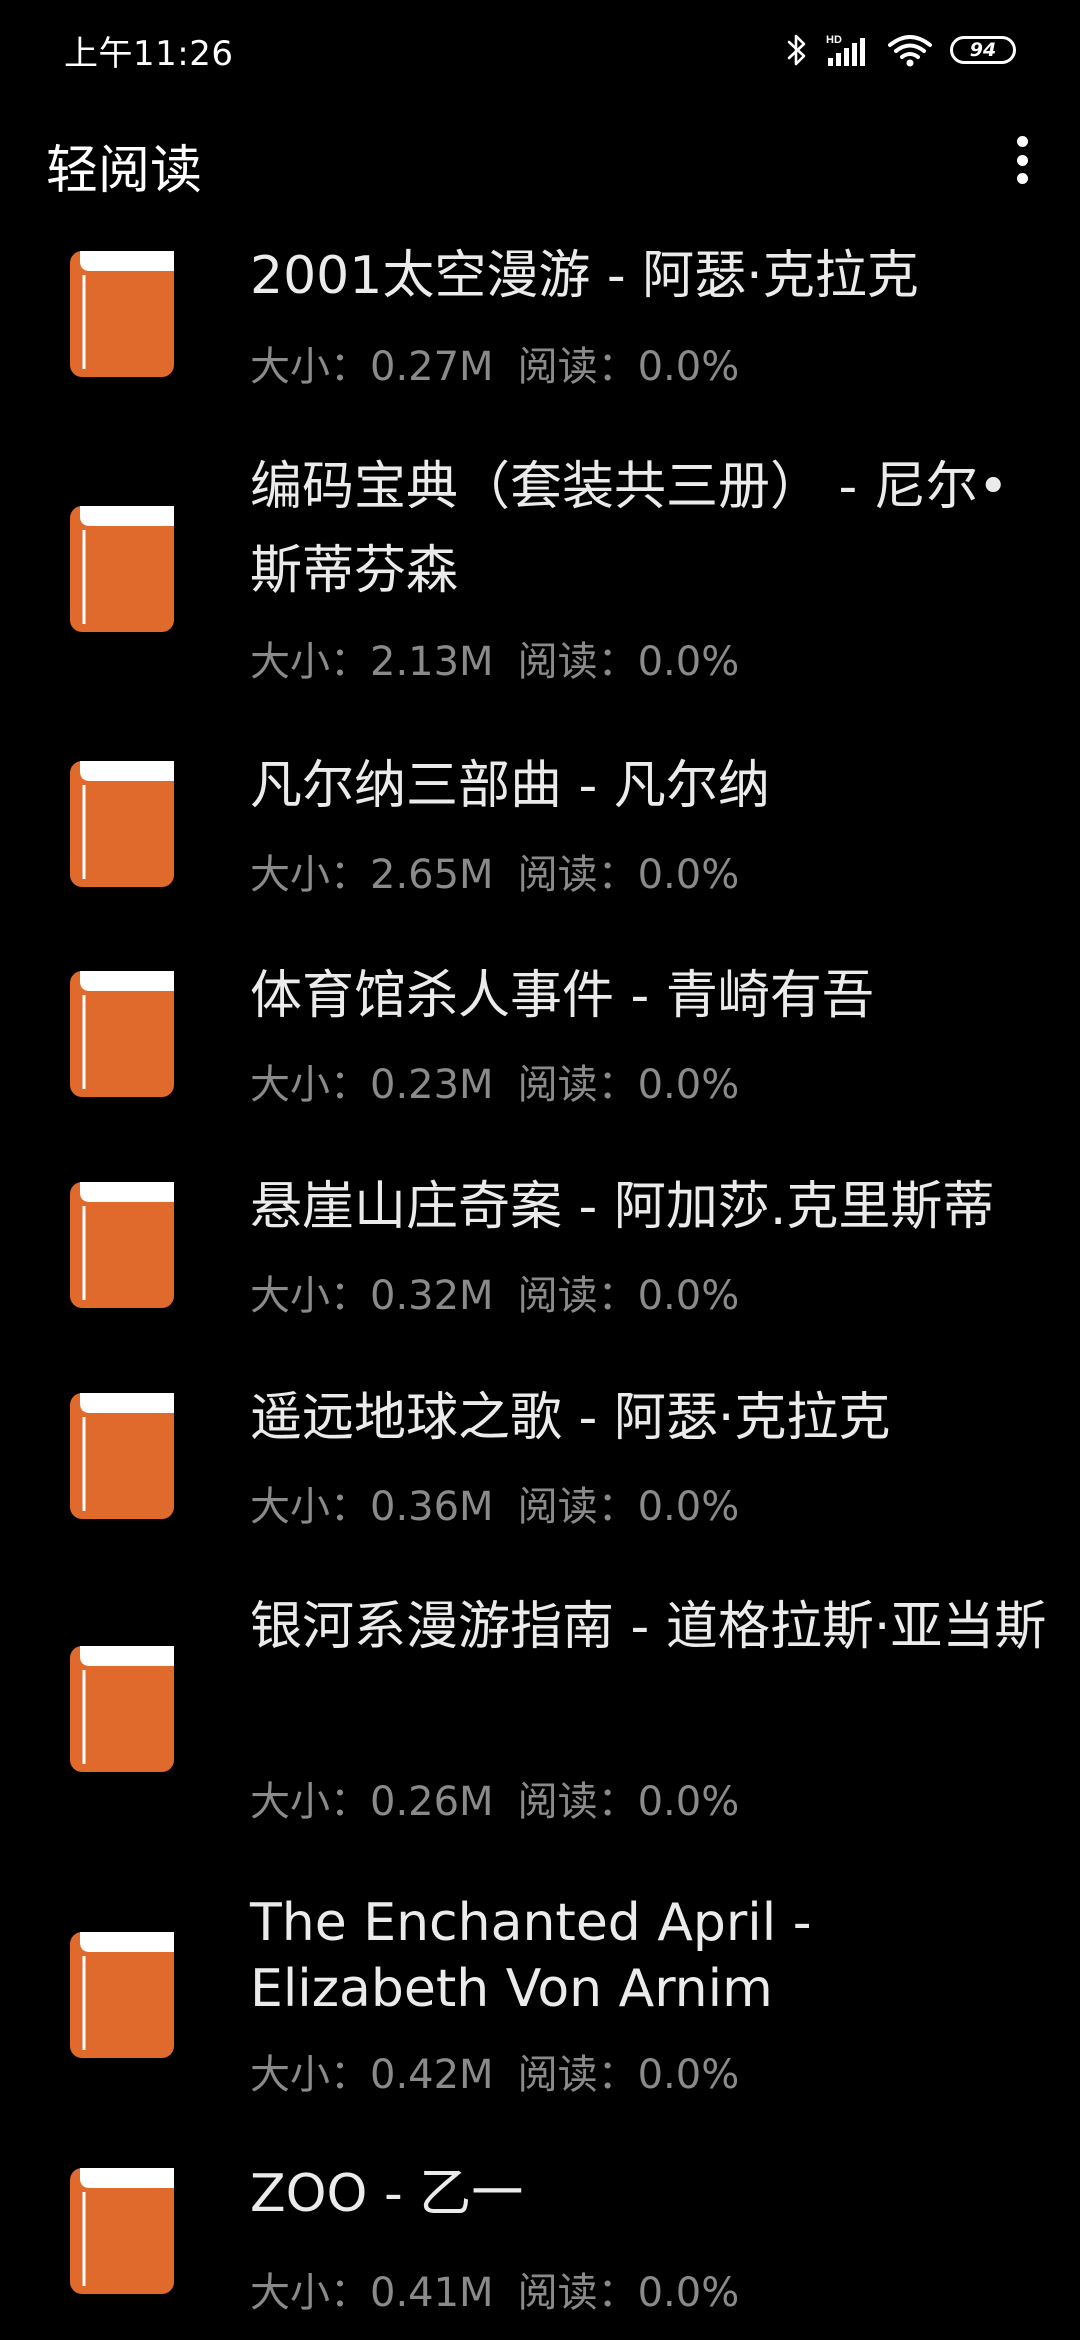 This screenshot has height=2340, width=1080. What do you see at coordinates (540, 50) in the screenshot?
I see `status-bar: 上午11:26 HD 94` at bounding box center [540, 50].